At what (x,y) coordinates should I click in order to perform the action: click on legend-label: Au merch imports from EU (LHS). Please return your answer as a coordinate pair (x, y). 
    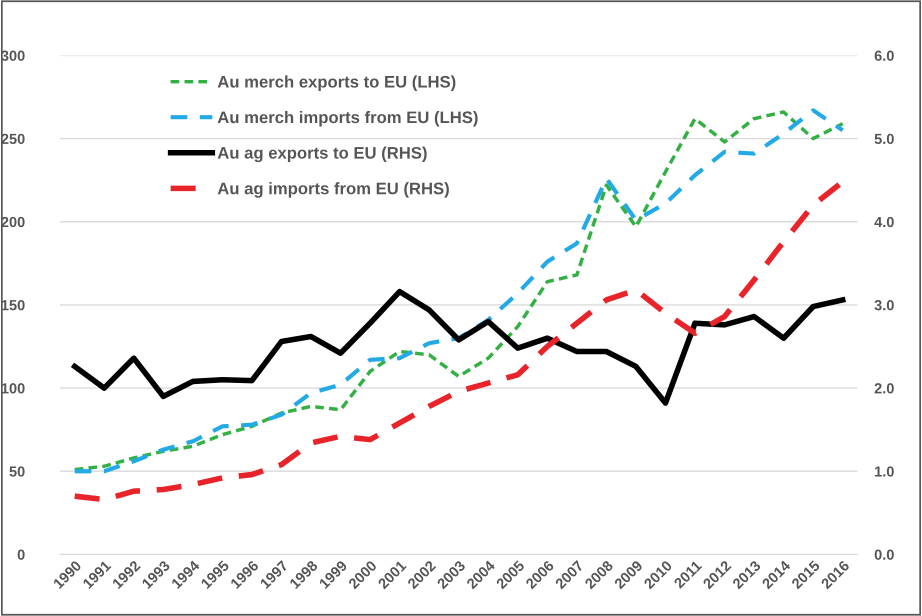
    Looking at the image, I should click on (348, 118).